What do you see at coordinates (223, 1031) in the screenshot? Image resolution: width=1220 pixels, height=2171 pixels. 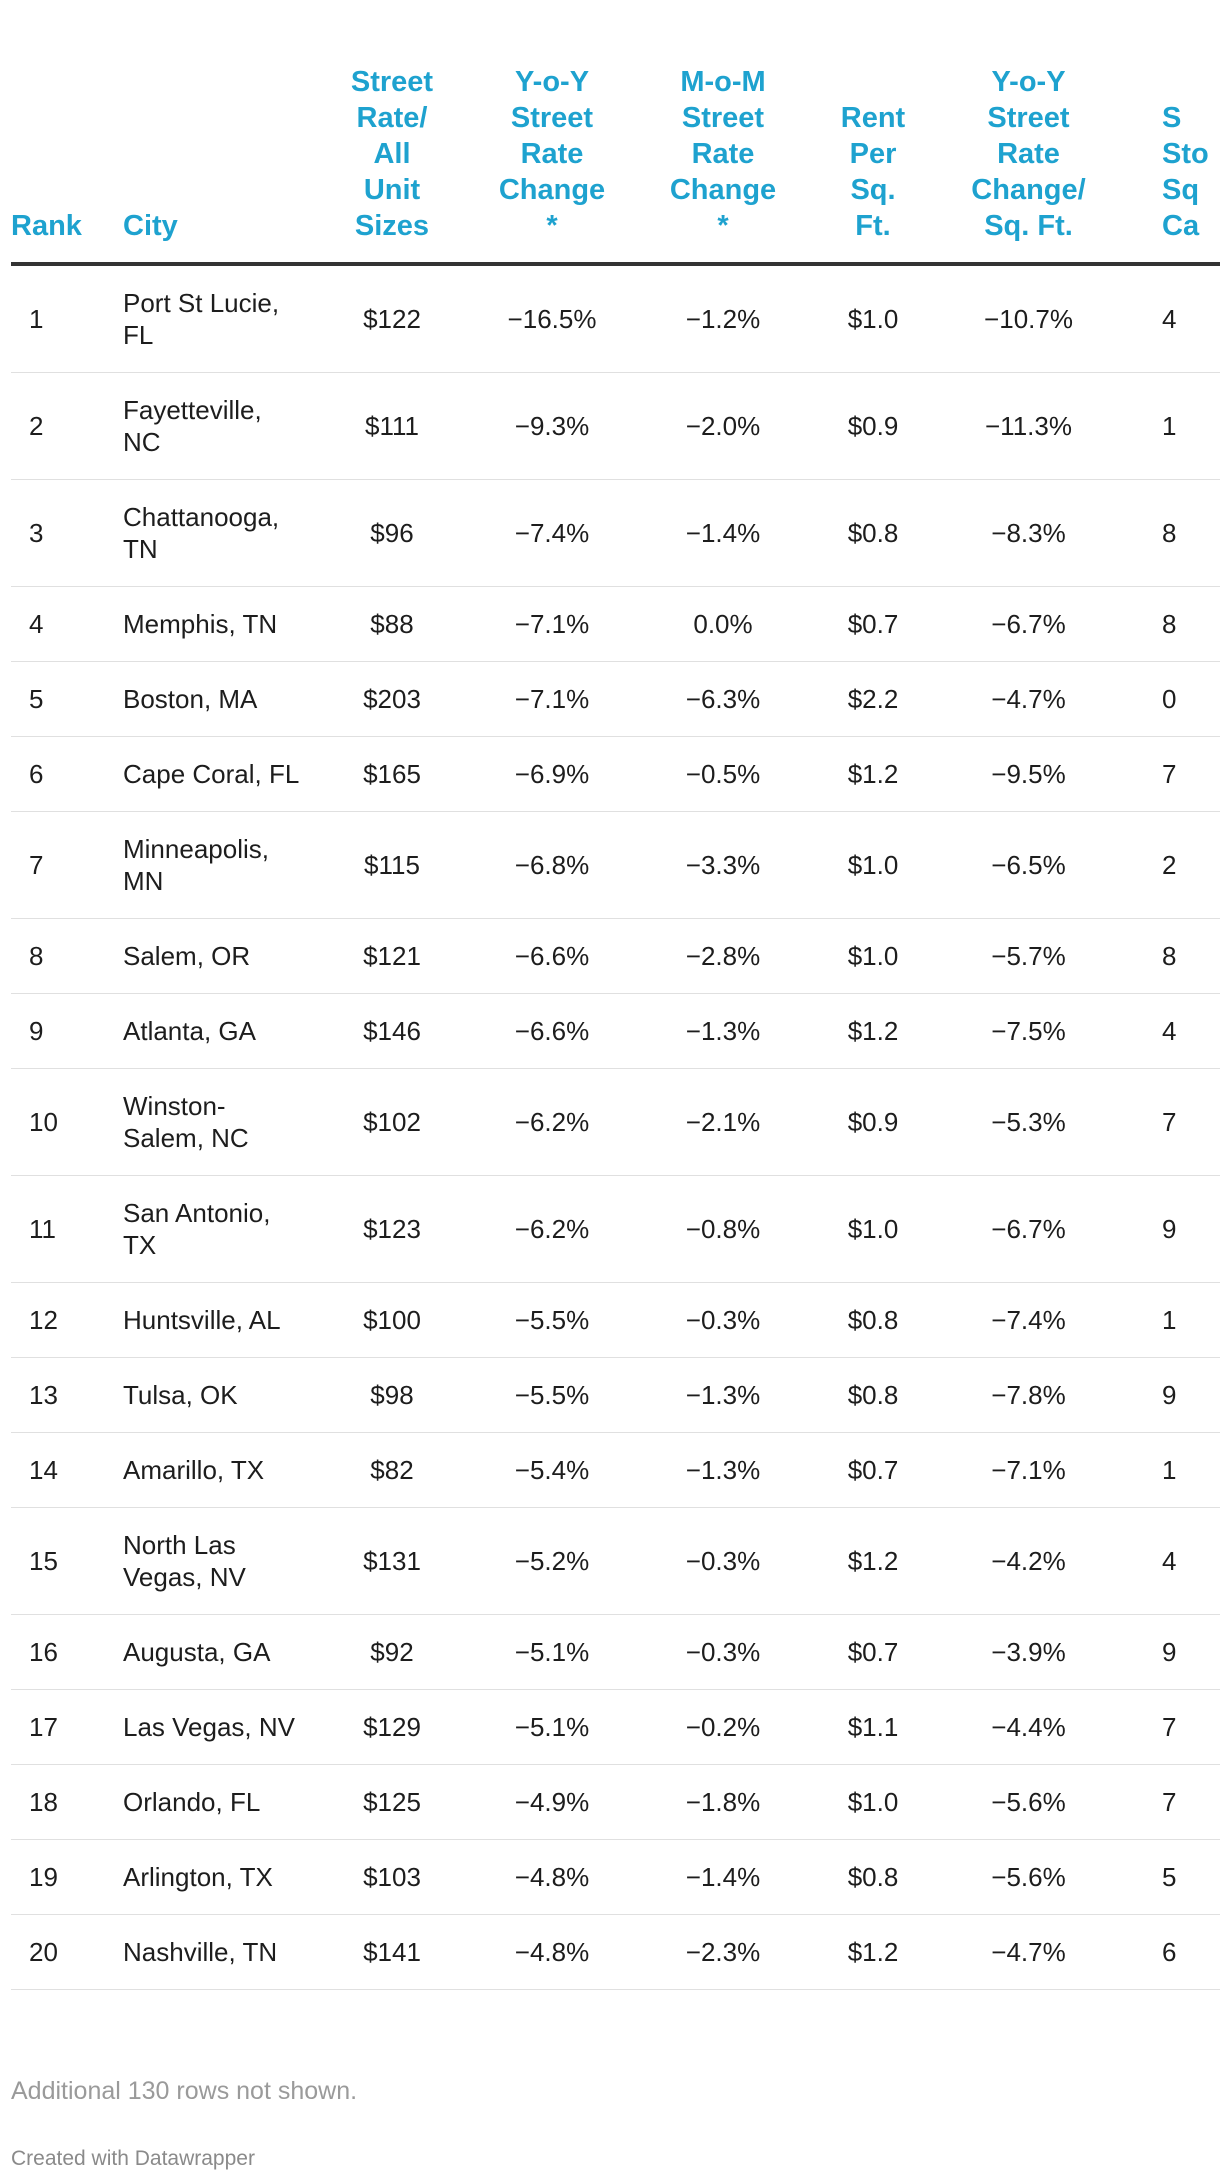 I see `city-cell: Atlanta, GA` at bounding box center [223, 1031].